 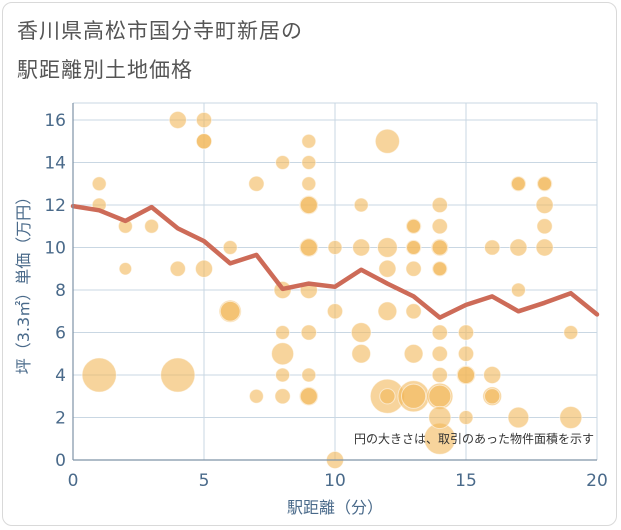 What do you see at coordinates (60, 334) in the screenshot?
I see `y-tick-label: 6` at bounding box center [60, 334].